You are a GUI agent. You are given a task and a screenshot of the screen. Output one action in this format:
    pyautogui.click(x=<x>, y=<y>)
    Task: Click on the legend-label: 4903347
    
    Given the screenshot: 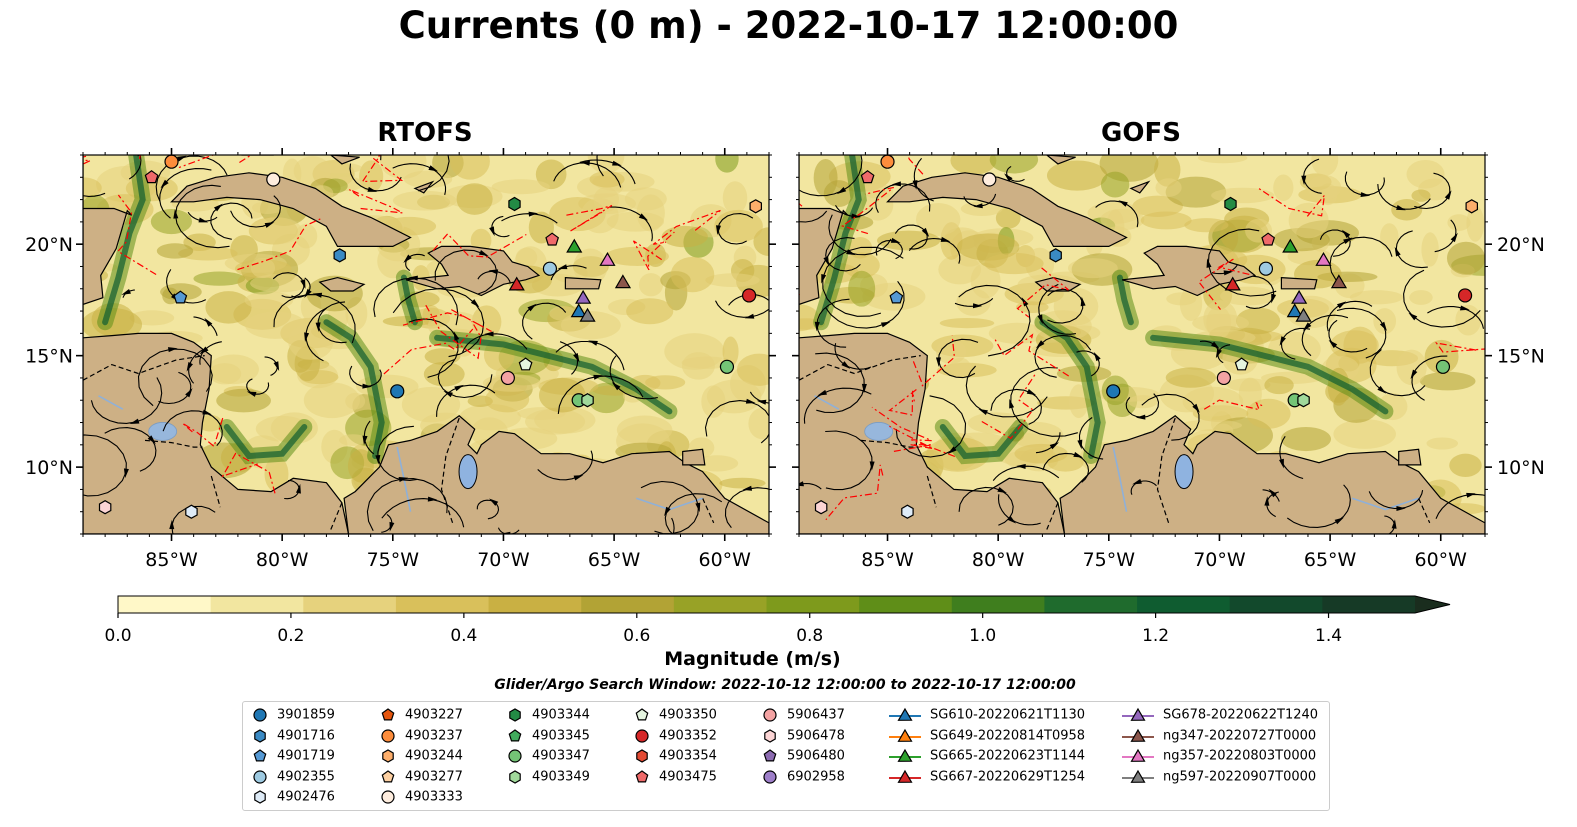 What is the action you would take?
    pyautogui.click(x=561, y=756)
    